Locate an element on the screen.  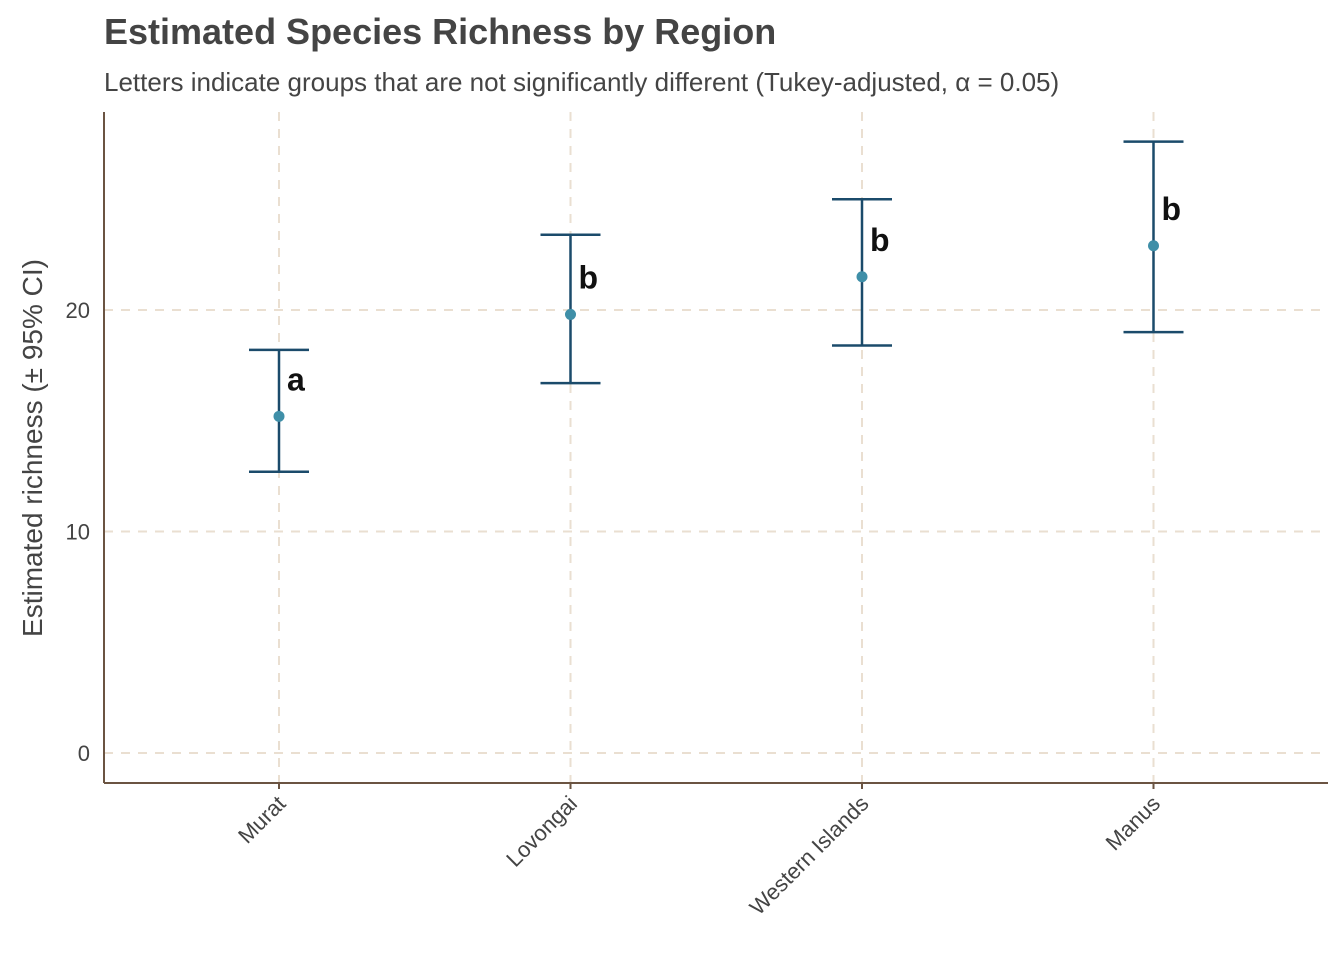
y-axis-label: Estimated richness (± 95% CI) is located at coordinates (32, 448).